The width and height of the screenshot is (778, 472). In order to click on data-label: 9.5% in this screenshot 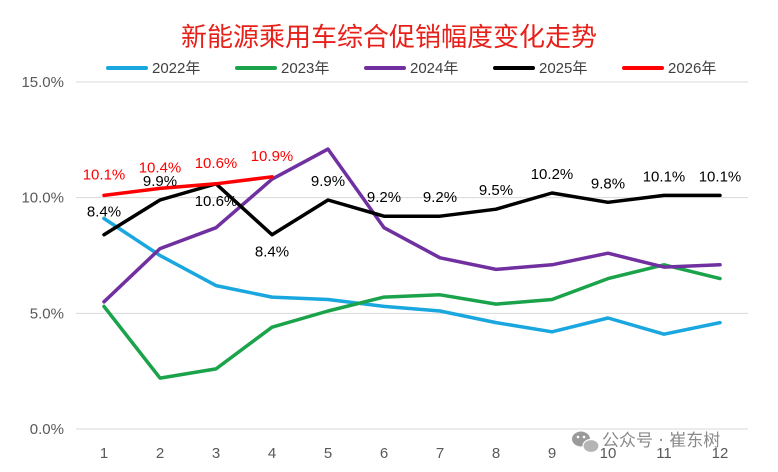, I will do `click(496, 190)`.